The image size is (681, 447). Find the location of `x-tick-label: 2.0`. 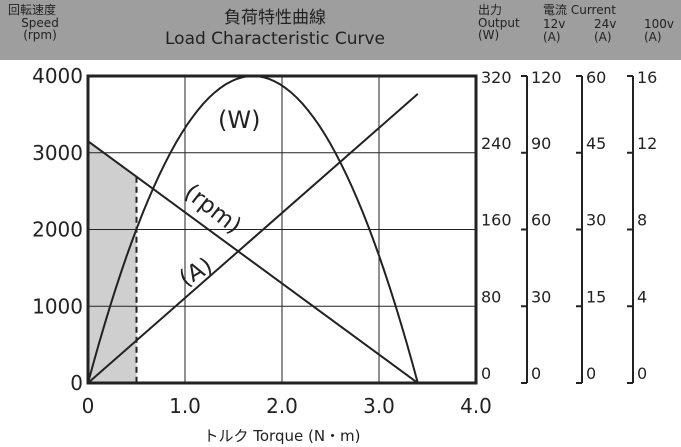

x-tick-label: 2.0 is located at coordinates (282, 406).